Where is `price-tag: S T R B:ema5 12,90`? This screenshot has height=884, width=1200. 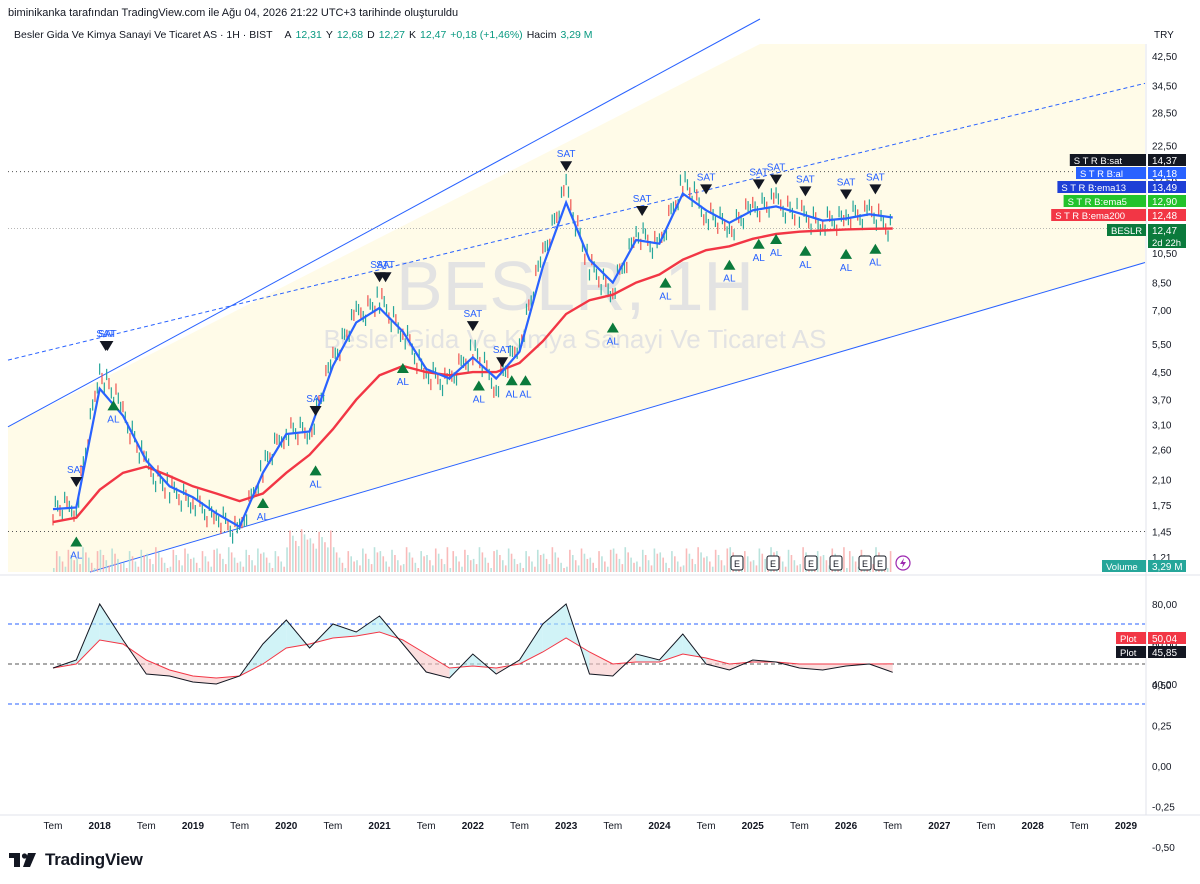 price-tag: S T R B:ema5 12,90 is located at coordinates (1124, 201).